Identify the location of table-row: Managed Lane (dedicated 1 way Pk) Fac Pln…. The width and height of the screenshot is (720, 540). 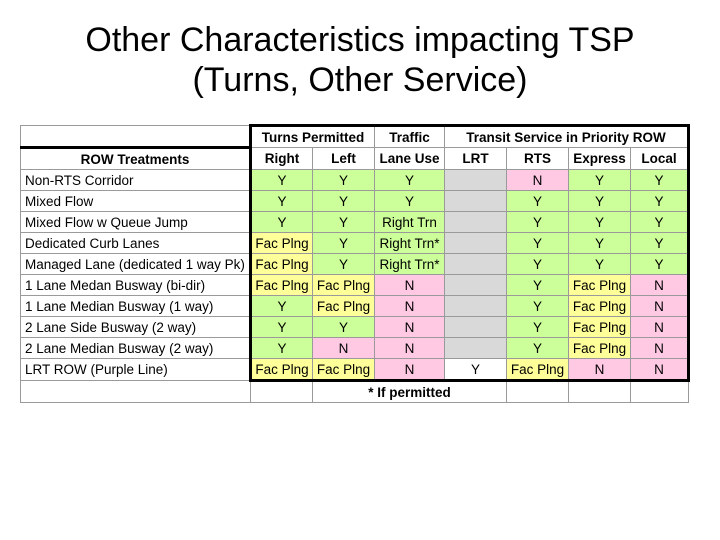
(355, 264).